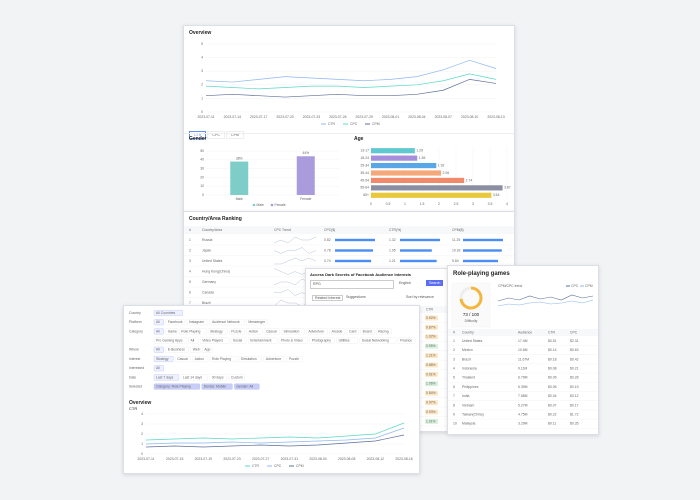  Describe the element at coordinates (356, 297) in the screenshot. I see `tab: Suggestions` at that location.